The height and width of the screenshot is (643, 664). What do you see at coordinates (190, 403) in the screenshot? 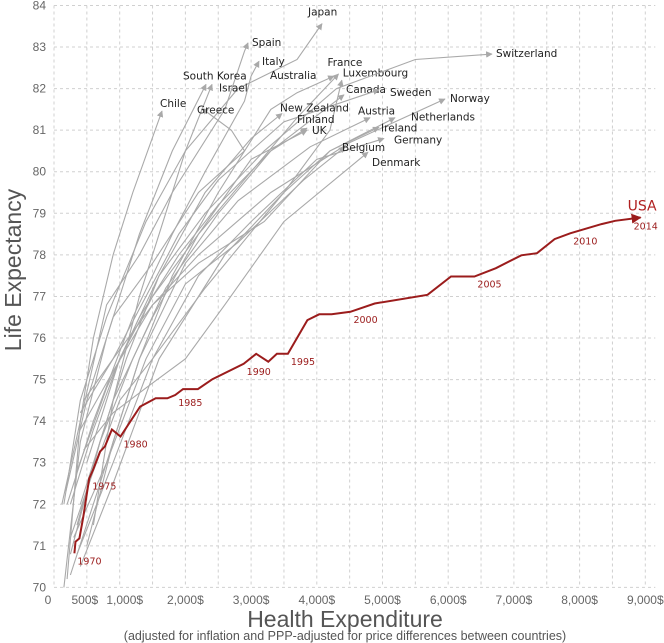
I see `usa-year-label: 1985` at bounding box center [190, 403].